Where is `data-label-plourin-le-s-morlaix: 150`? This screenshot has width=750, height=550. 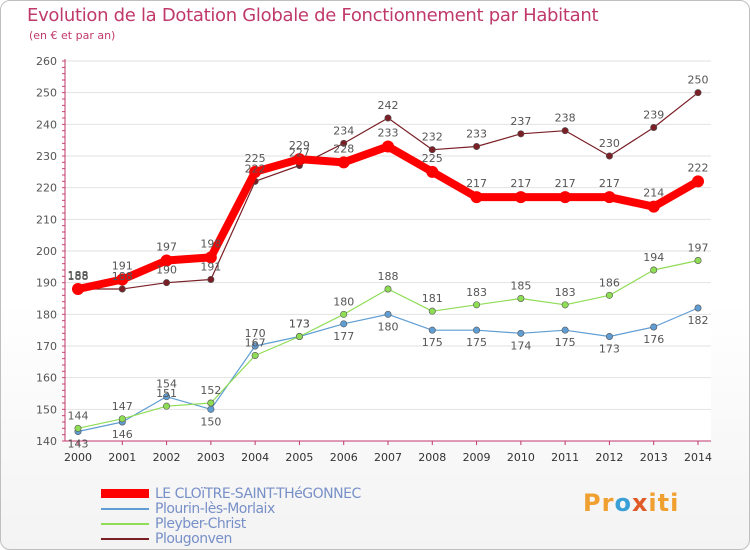
data-label-plourin-le-s-morlaix: 150 is located at coordinates (210, 421).